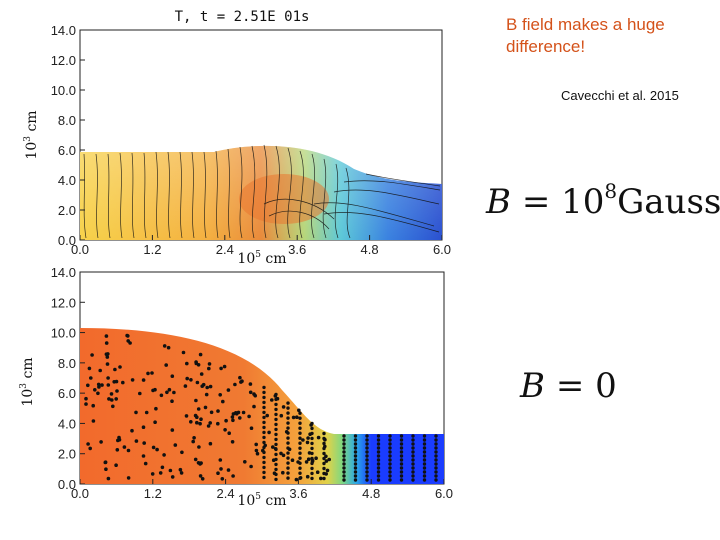 Image resolution: width=720 pixels, height=540 pixels. I want to click on bottom-y-tick-label: 4.0, so click(67, 423).